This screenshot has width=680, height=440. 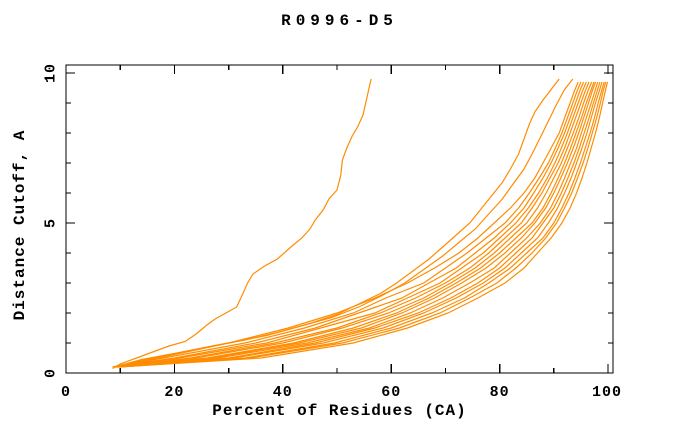 What do you see at coordinates (51, 373) in the screenshot?
I see `y-tick-label: 0` at bounding box center [51, 373].